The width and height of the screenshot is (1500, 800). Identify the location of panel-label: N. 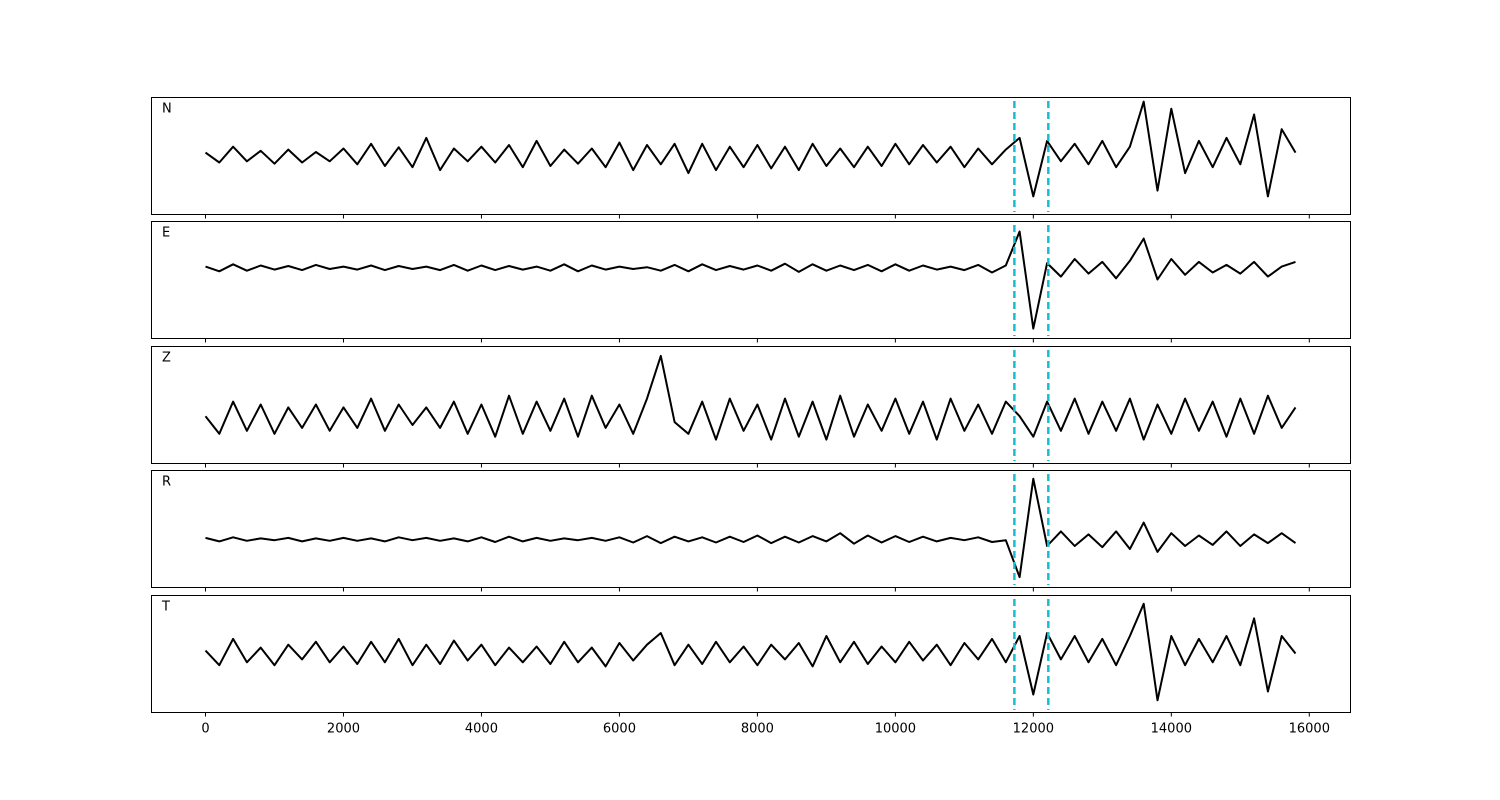
(167, 109).